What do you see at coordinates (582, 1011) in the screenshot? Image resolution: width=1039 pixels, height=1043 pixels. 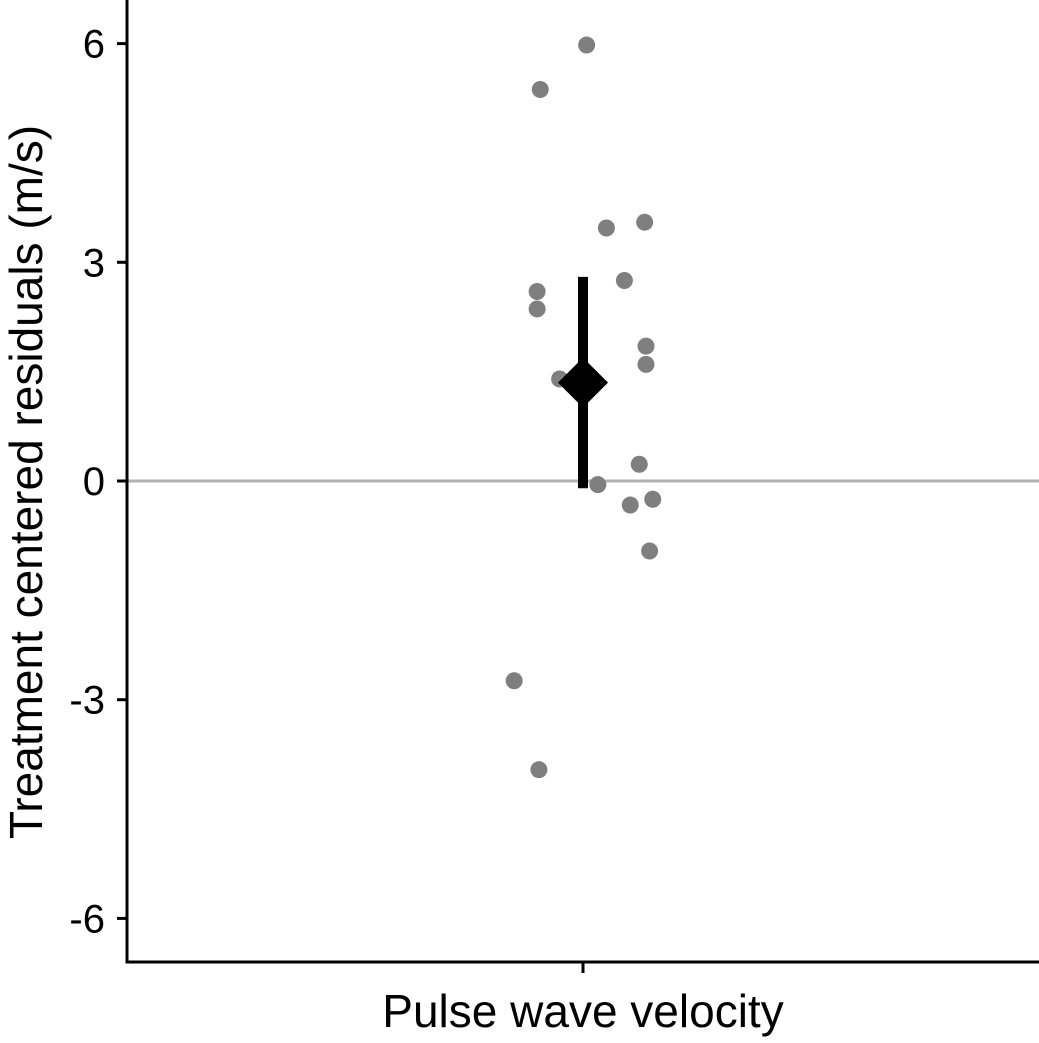 I see `x-axis-label: Pulse wave velocity` at bounding box center [582, 1011].